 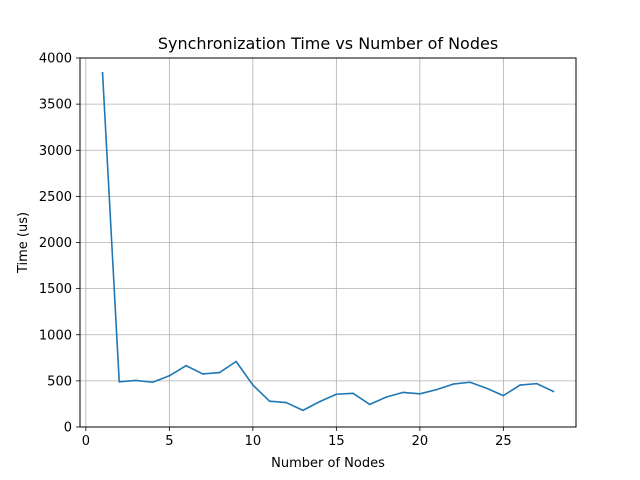 I want to click on x-tick-label: 0, so click(x=86, y=441).